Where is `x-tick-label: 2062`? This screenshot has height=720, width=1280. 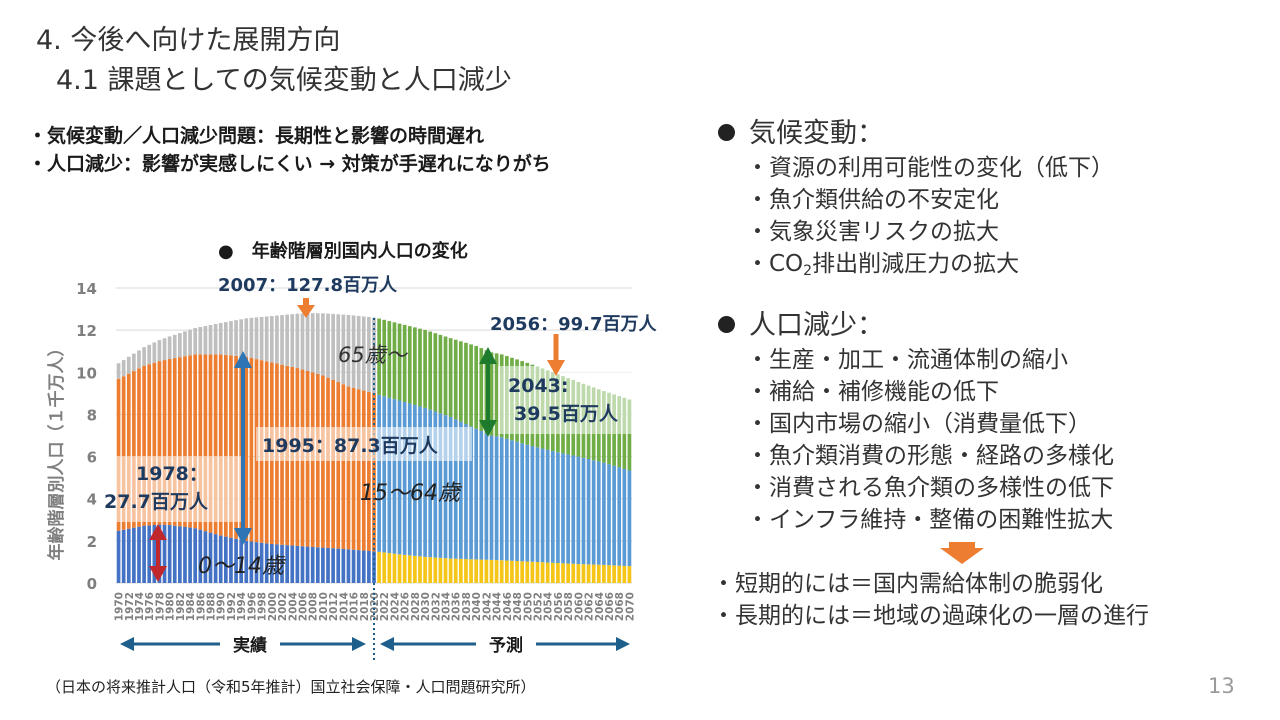 x-tick-label: 2062 is located at coordinates (590, 606).